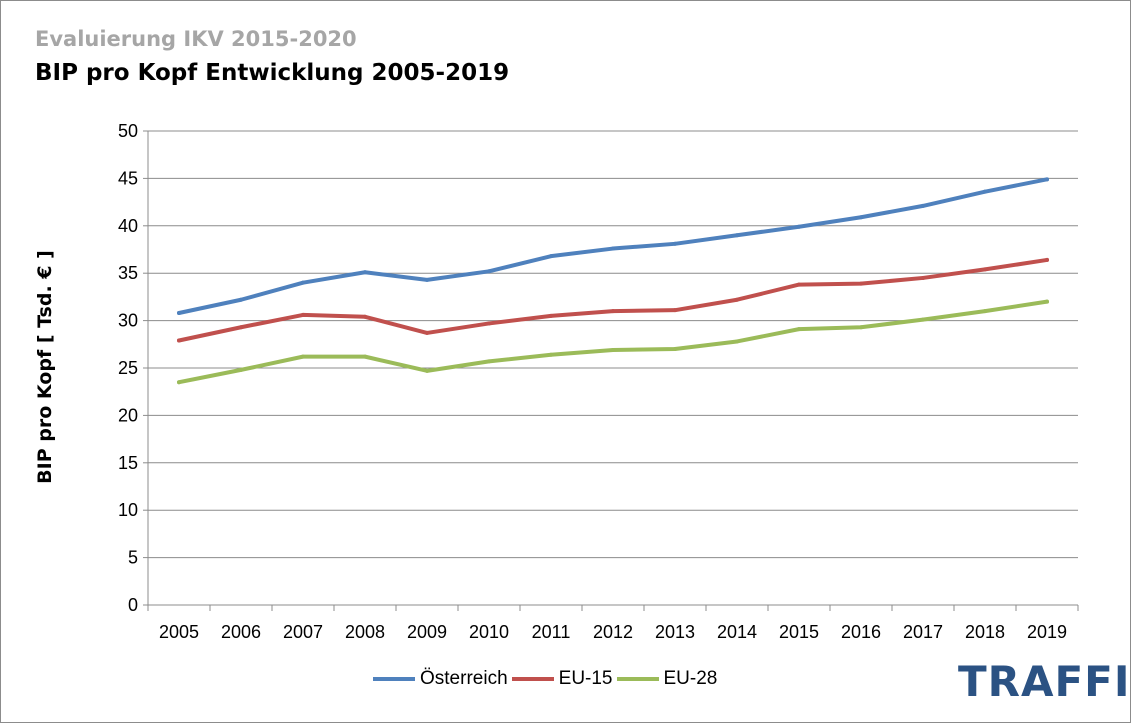  Describe the element at coordinates (1047, 259) in the screenshot. I see `data-point-1-2019` at that location.